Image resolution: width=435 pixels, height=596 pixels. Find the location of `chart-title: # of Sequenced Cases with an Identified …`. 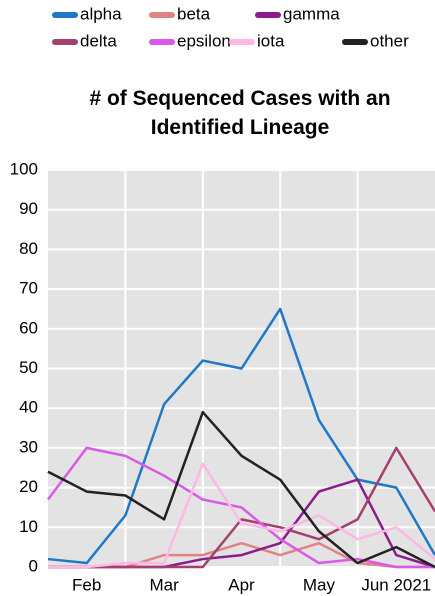

chart-title: # of Sequenced Cases with an Identified … is located at coordinates (240, 113).